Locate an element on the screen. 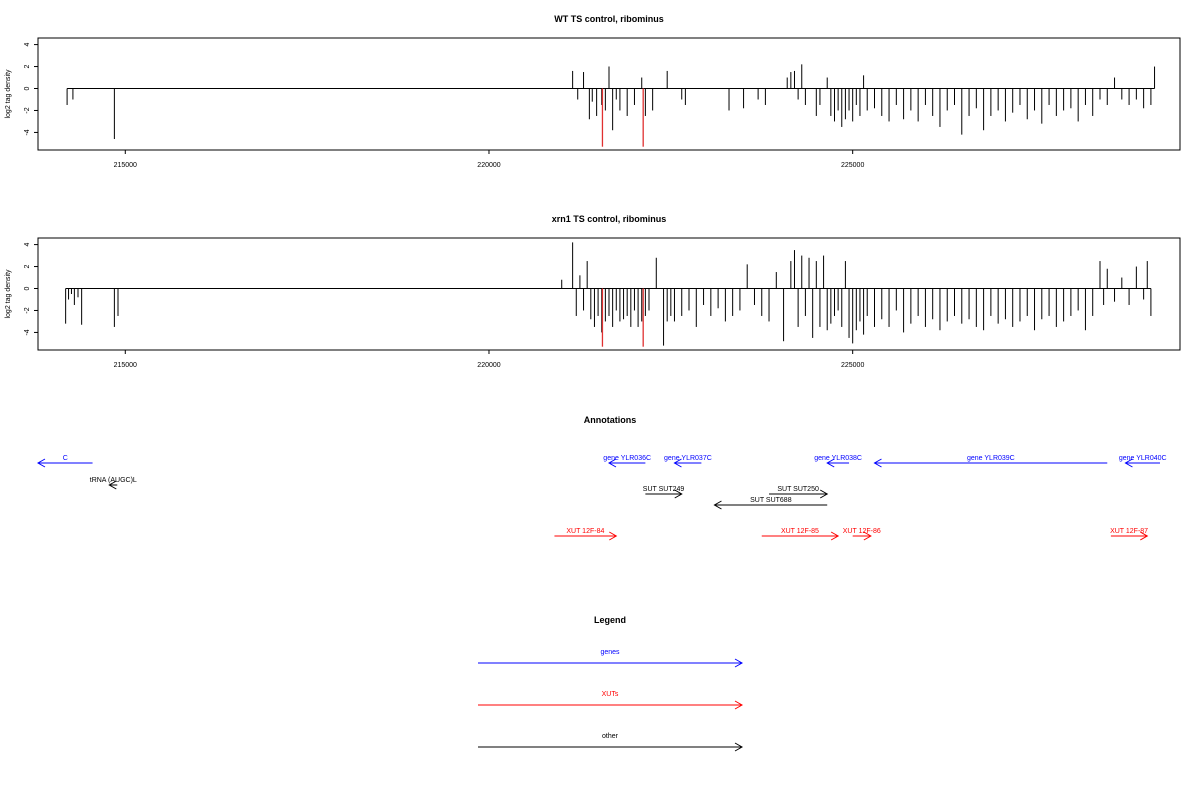 The height and width of the screenshot is (800, 1200). annotation-label: gene YLR039C is located at coordinates (991, 458).